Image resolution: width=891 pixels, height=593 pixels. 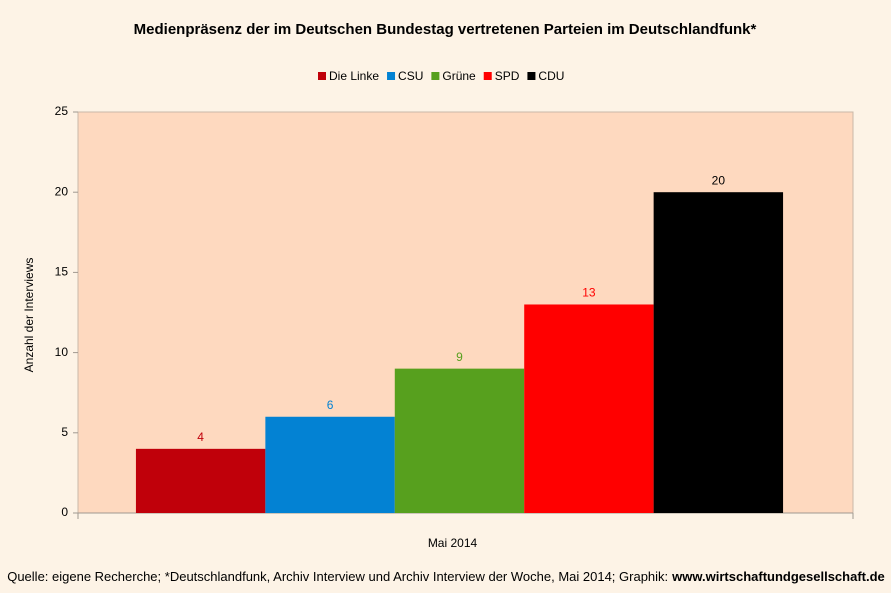 I want to click on legend-label: SPD, so click(x=507, y=76).